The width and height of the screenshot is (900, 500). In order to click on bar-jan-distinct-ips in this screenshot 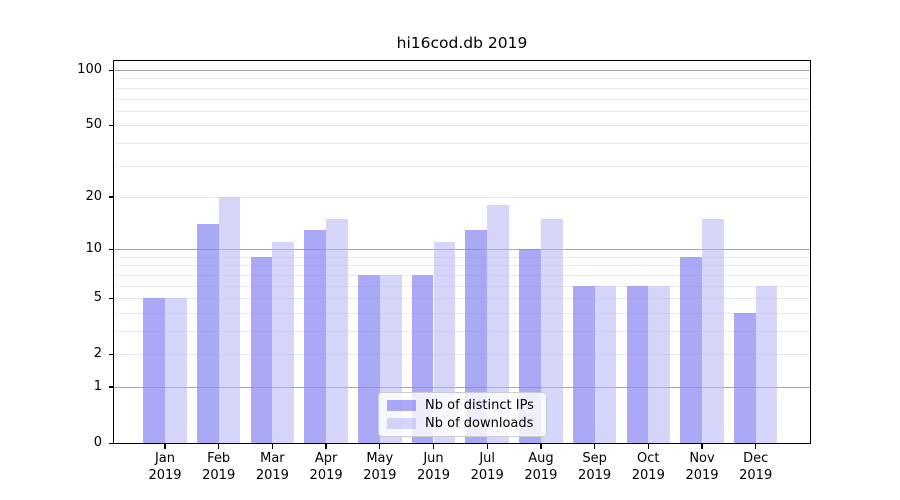, I will do `click(154, 370)`.